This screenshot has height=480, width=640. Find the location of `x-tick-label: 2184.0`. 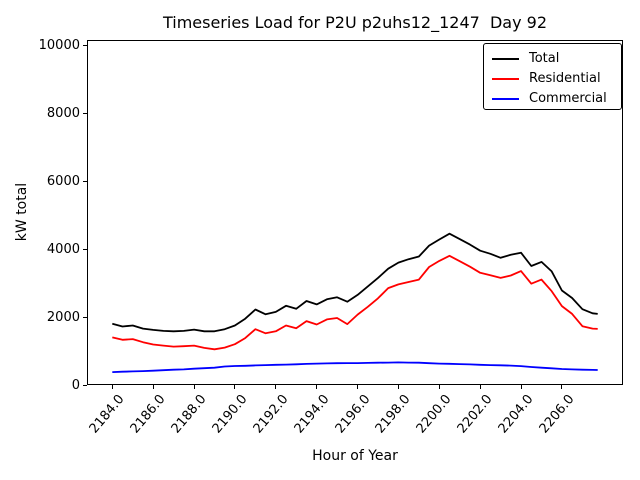

x-tick-label: 2184.0 is located at coordinates (107, 414).